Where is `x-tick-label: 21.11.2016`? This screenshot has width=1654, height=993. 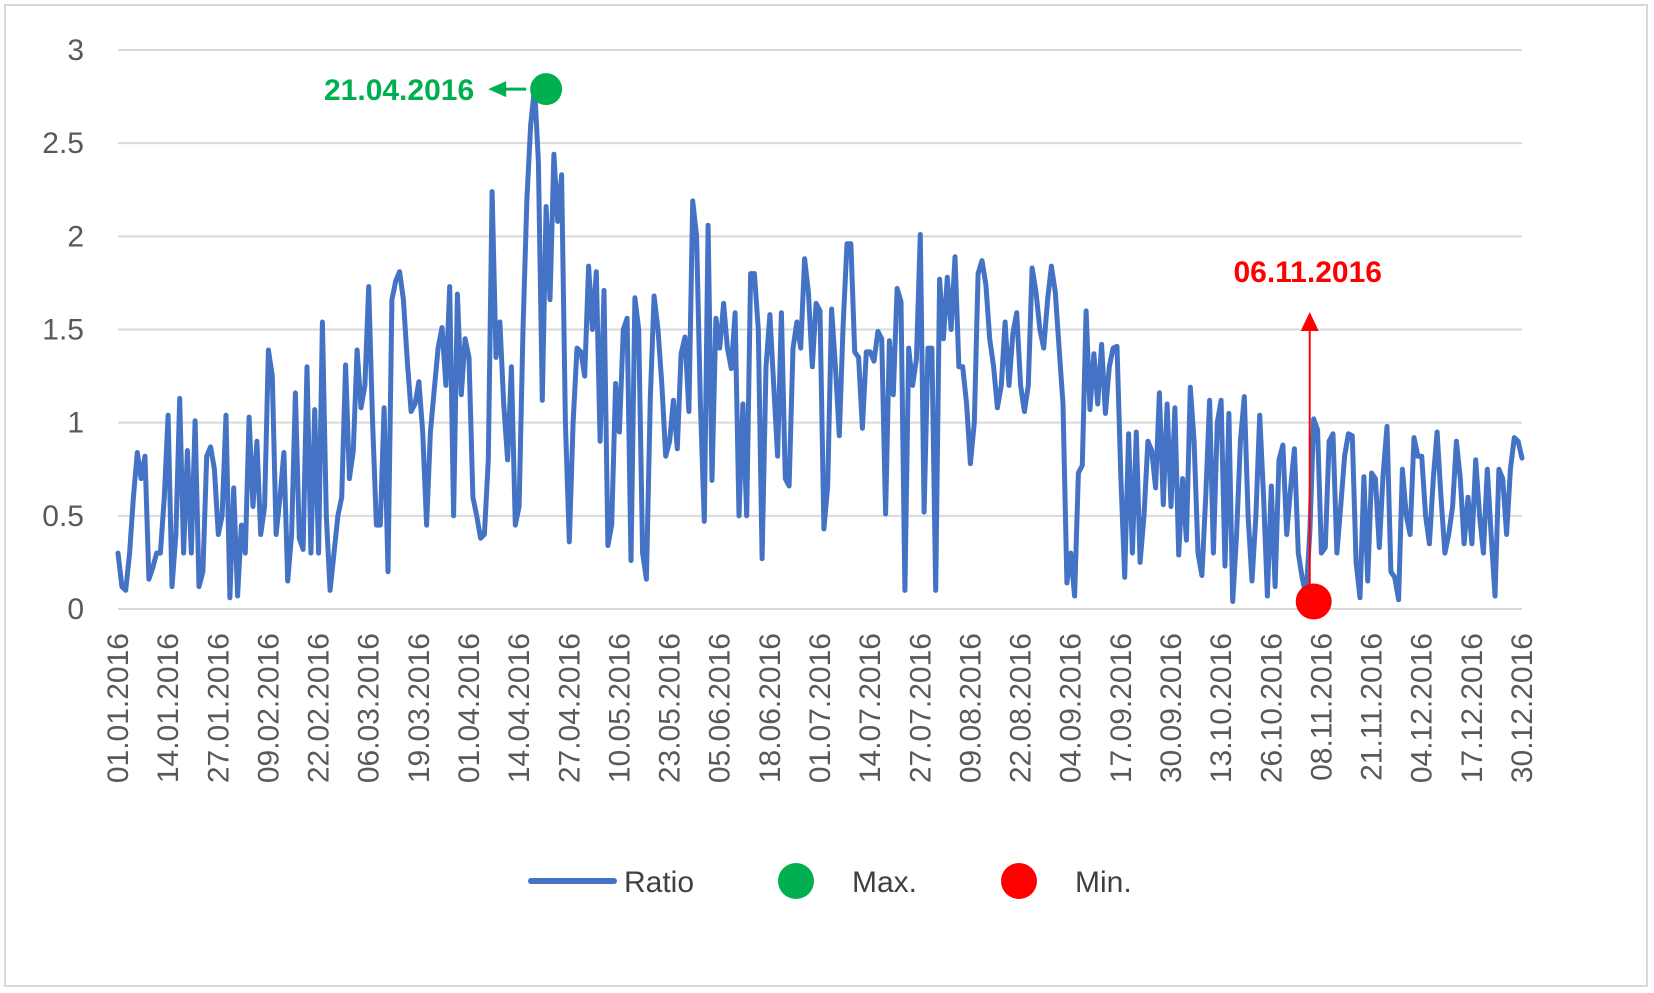
x-tick-label: 21.11.2016 is located at coordinates (1372, 707).